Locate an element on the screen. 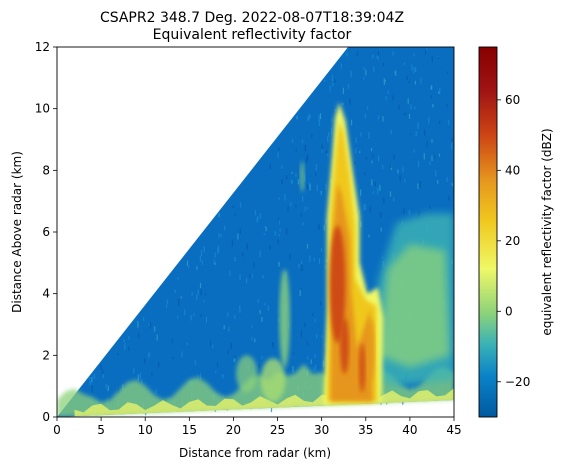 Image resolution: width=565 pixels, height=470 pixels. y-tick-label: 10 is located at coordinates (42, 109).